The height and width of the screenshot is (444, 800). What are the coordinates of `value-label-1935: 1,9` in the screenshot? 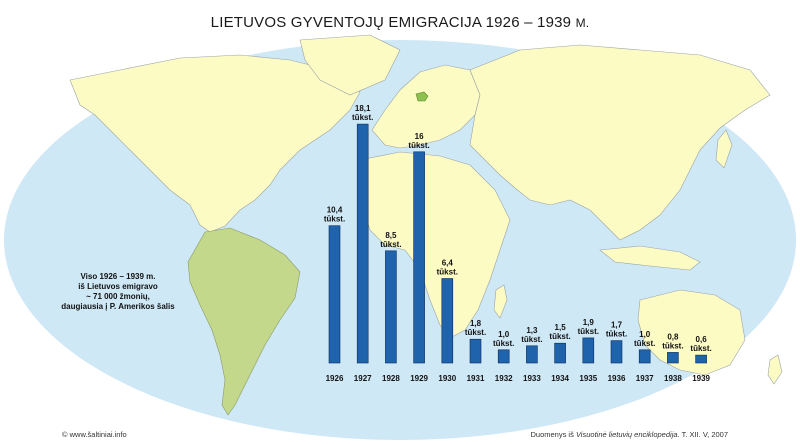 It's located at (589, 322).